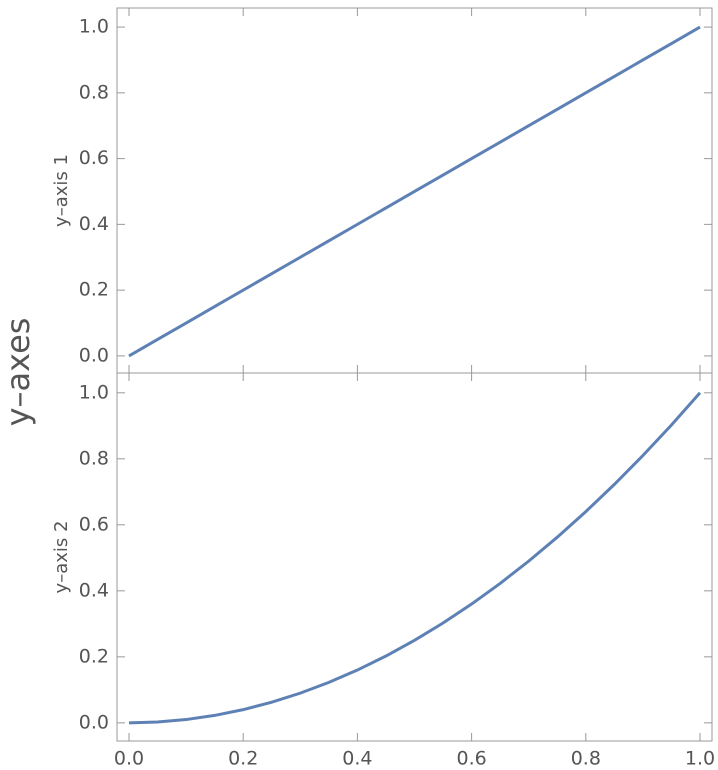  Describe the element at coordinates (586, 759) in the screenshot. I see `x-tick-label: 0.8` at that location.